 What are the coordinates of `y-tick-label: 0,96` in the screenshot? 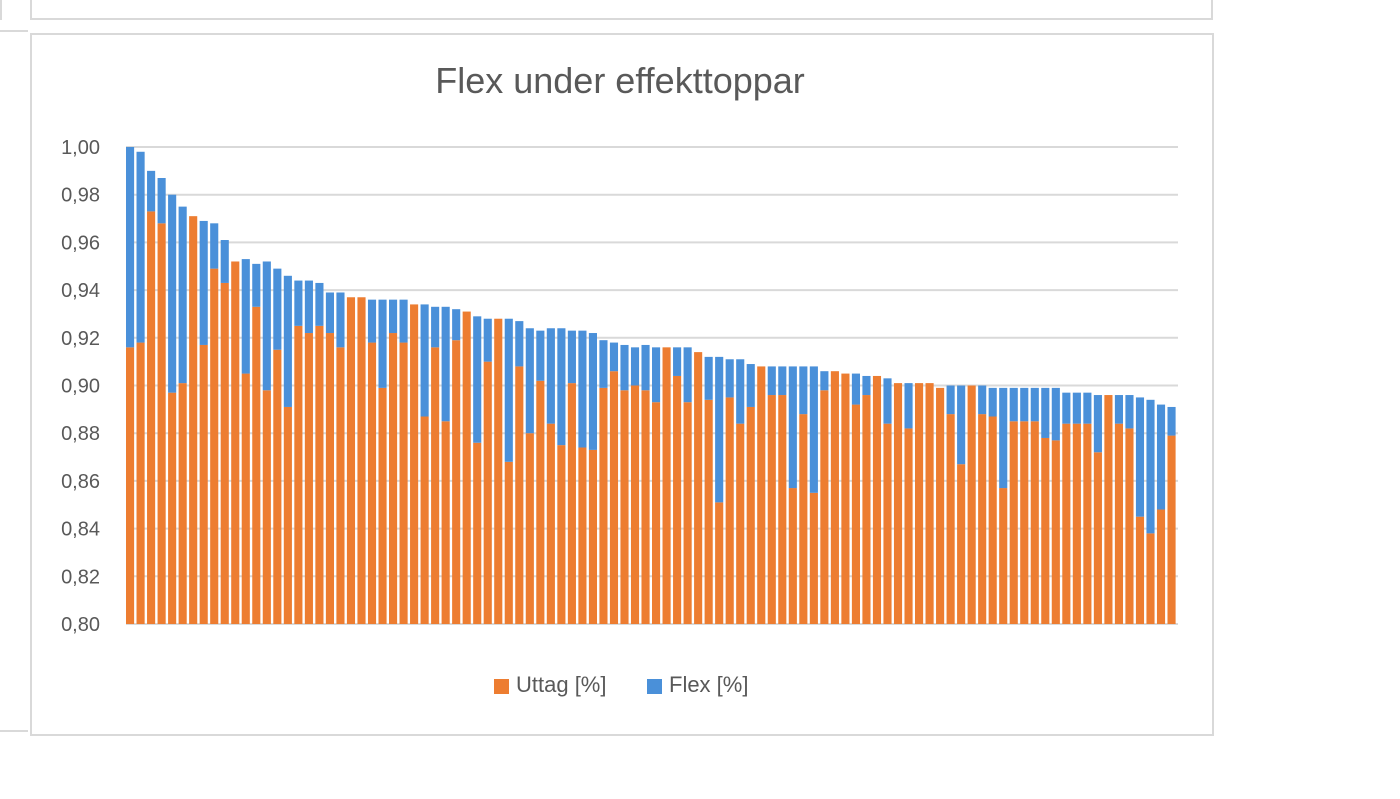 It's located at (80, 243).